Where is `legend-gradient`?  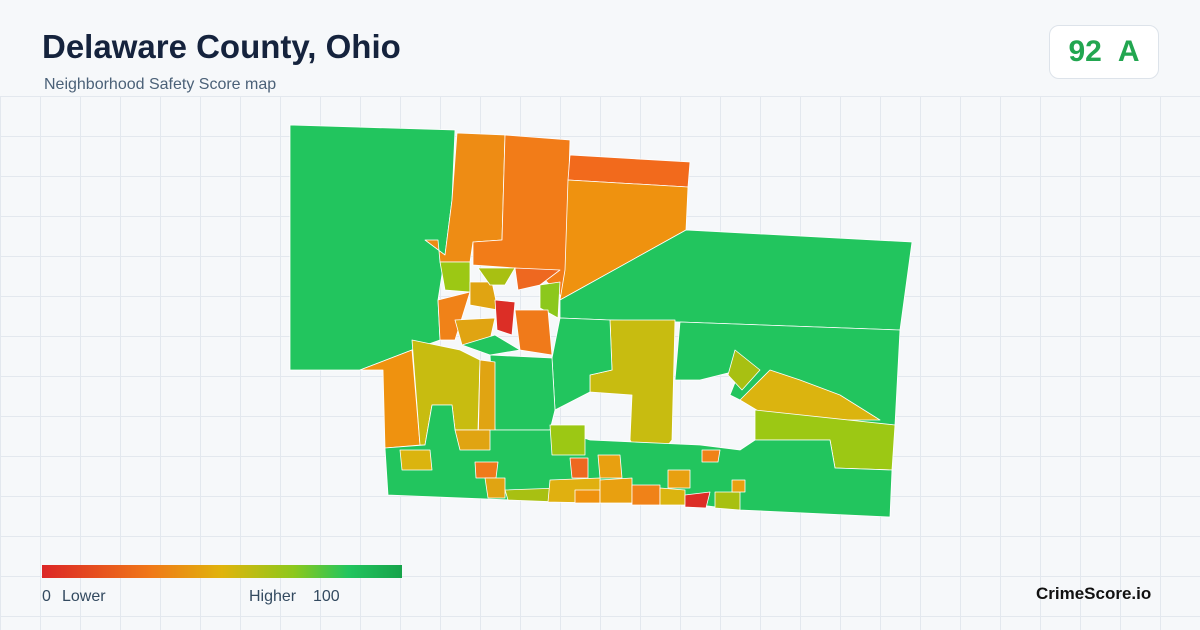
legend-gradient is located at coordinates (222, 571).